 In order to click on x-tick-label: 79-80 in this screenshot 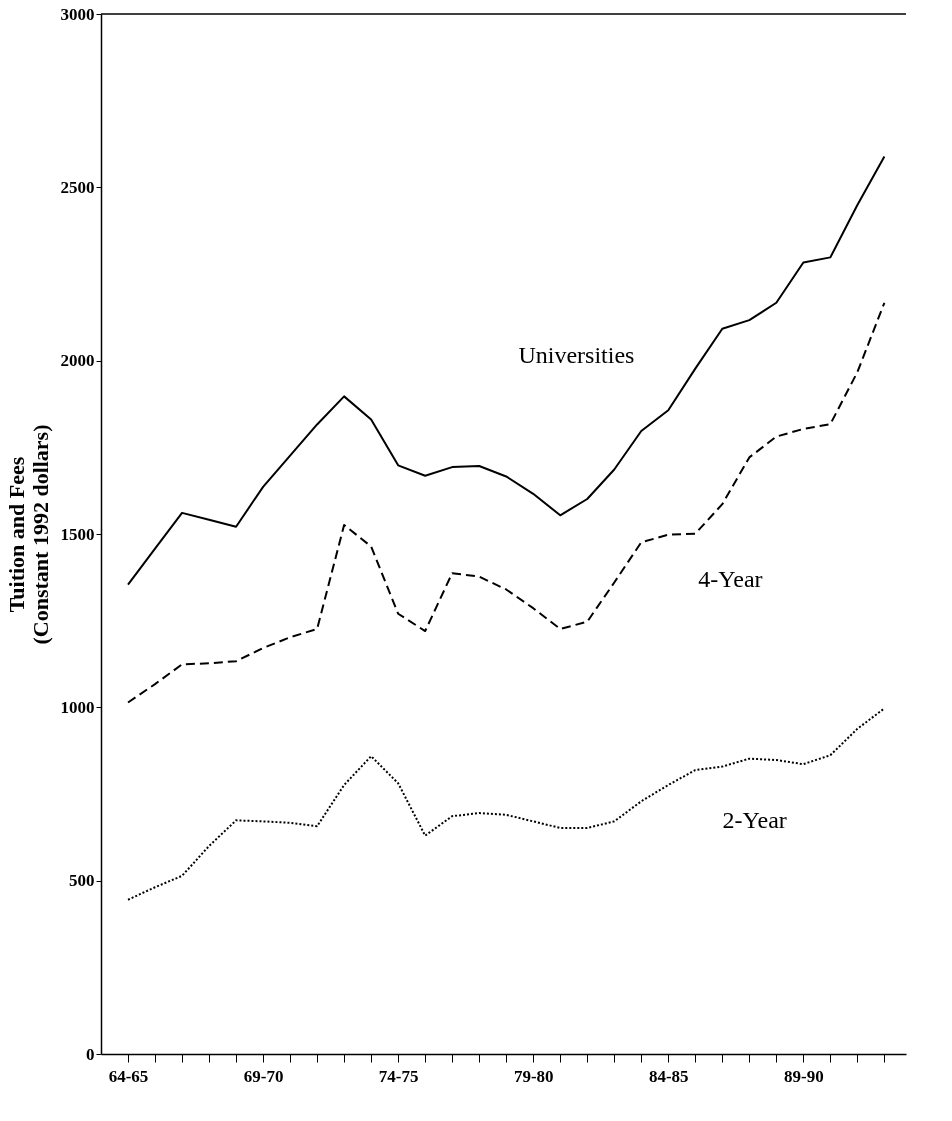, I will do `click(533, 1076)`.